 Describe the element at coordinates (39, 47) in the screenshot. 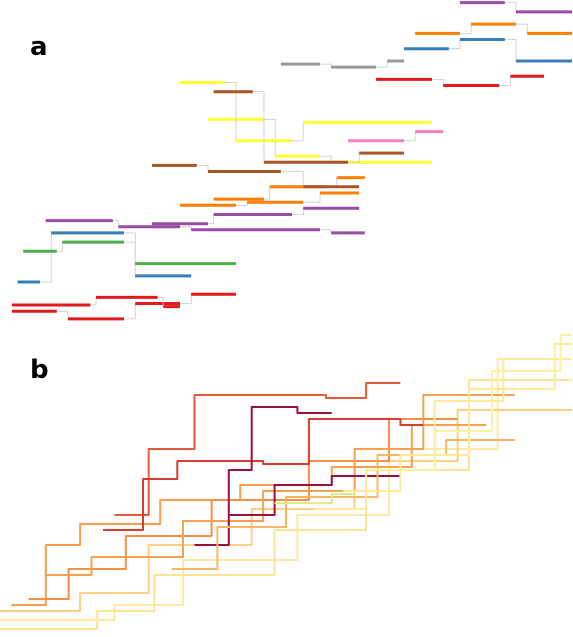

I see `panel-label-a: a` at that location.